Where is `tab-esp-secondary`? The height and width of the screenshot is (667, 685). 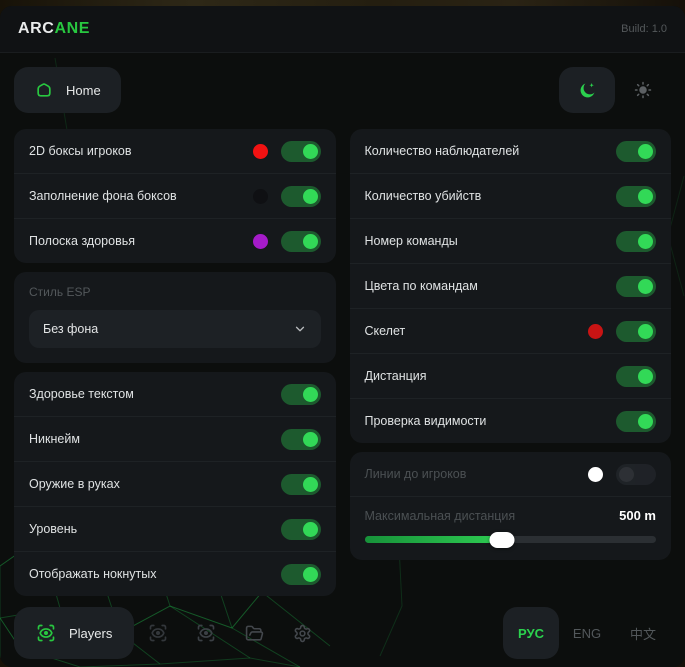 tab-esp-secondary is located at coordinates (158, 633).